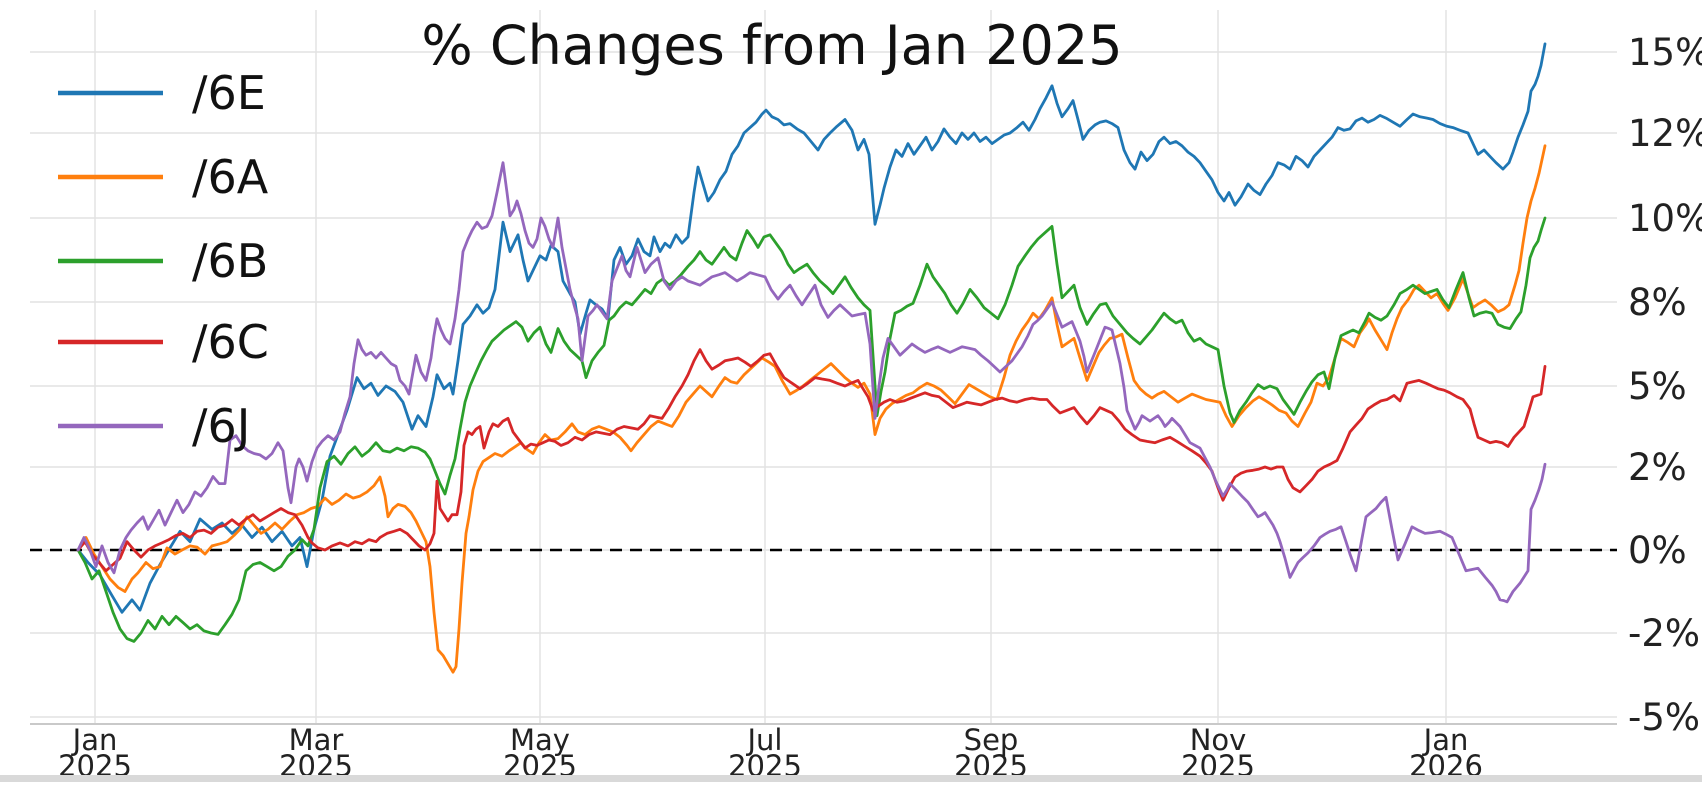 The width and height of the screenshot is (1702, 786). Describe the element at coordinates (1657, 386) in the screenshot. I see `y-tick-label-5%: 5%` at that location.